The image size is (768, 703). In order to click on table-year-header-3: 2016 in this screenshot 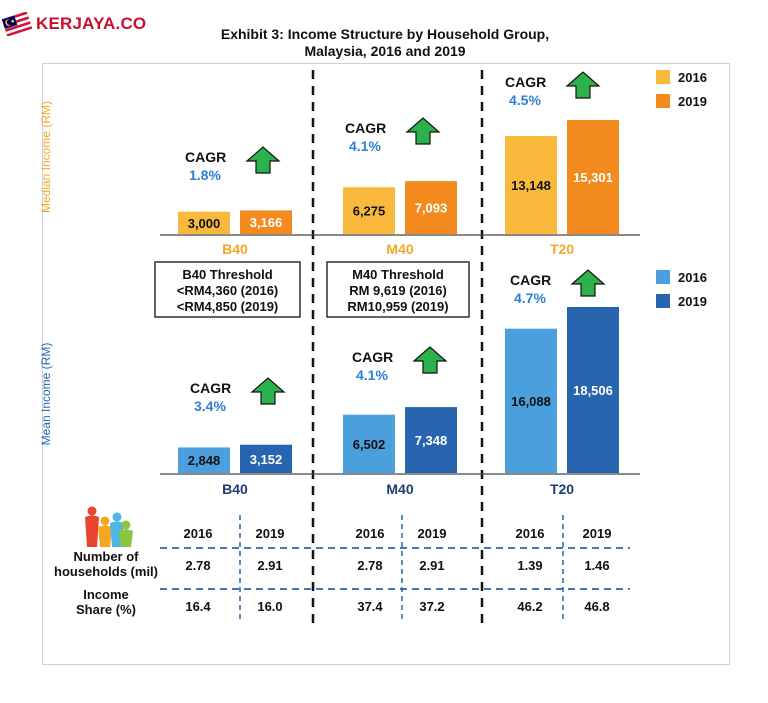, I will do `click(370, 533)`.